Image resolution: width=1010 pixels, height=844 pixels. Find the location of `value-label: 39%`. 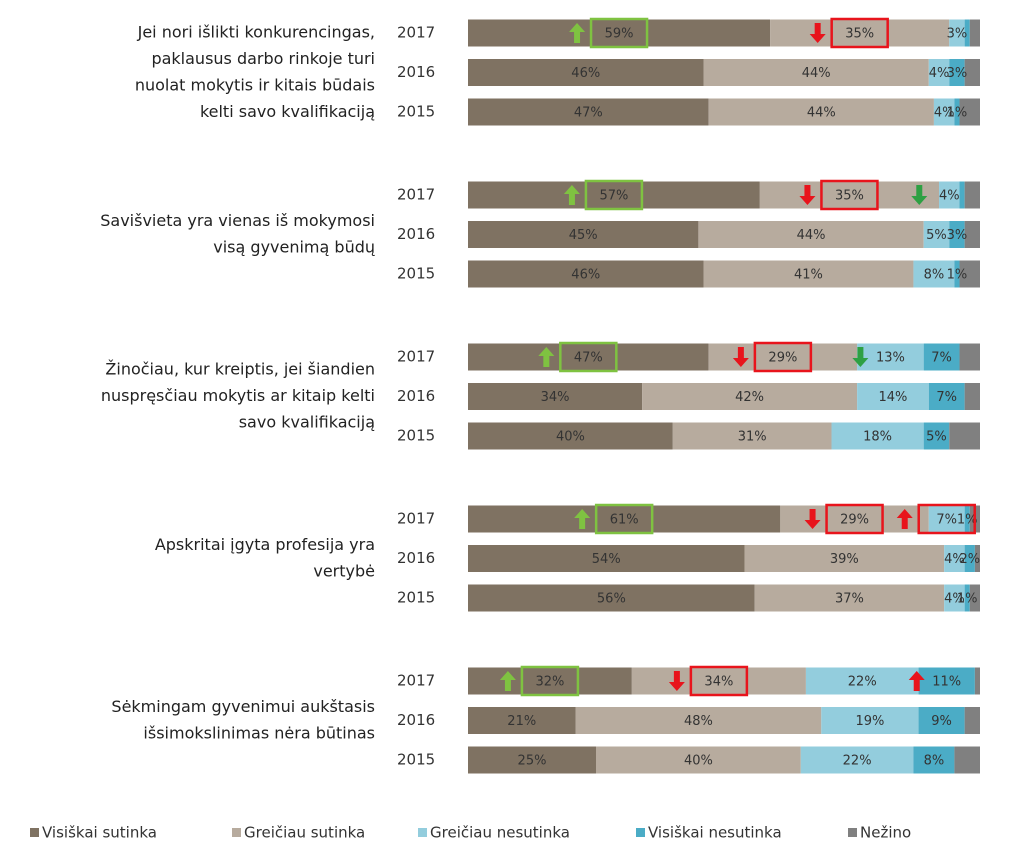

value-label: 39% is located at coordinates (844, 559).